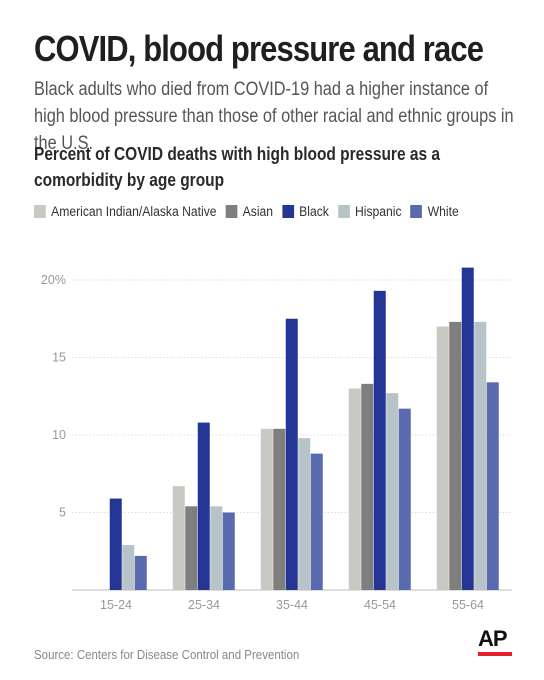 The image size is (544, 680). What do you see at coordinates (258, 211) in the screenshot?
I see `legend-label: Asian` at bounding box center [258, 211].